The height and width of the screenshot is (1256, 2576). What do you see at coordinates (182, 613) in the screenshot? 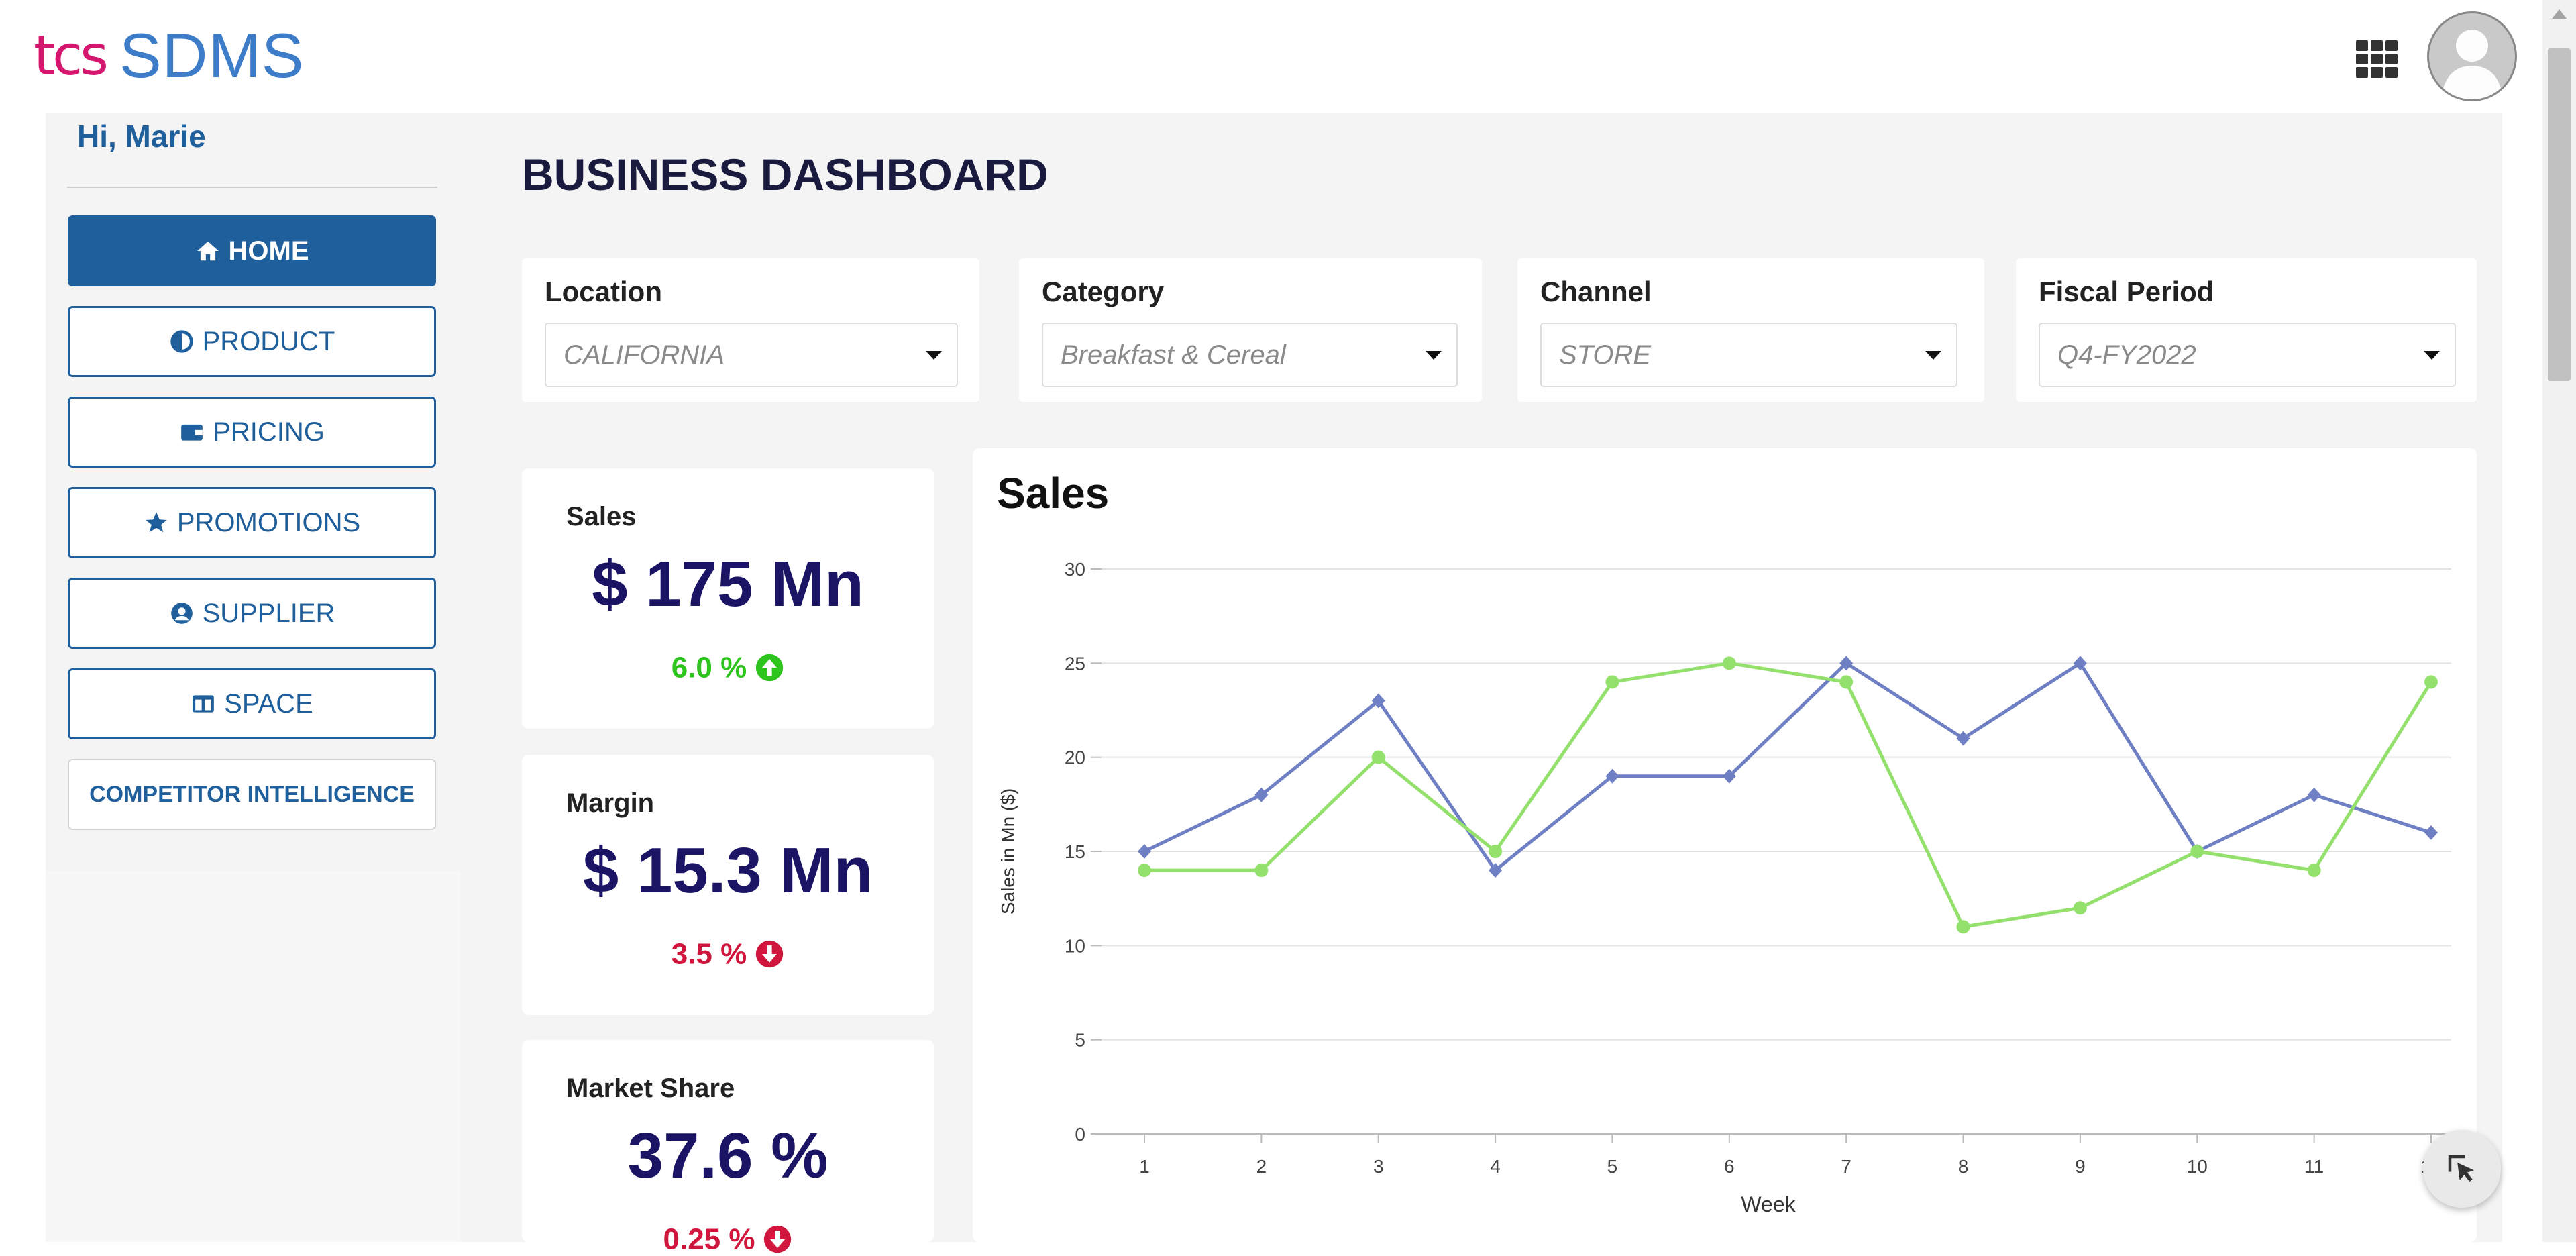
I see `user-circle-icon` at bounding box center [182, 613].